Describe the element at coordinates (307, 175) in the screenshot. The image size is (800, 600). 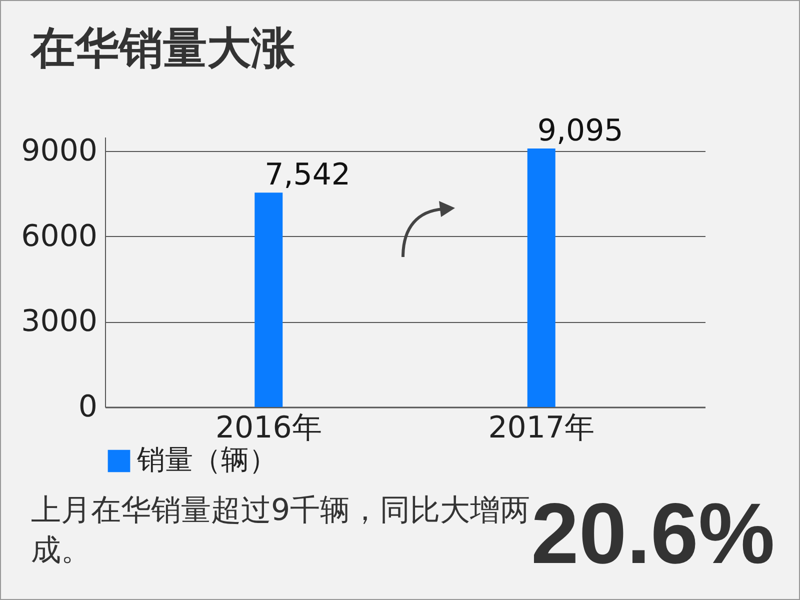
I see `data-label: 7,542` at that location.